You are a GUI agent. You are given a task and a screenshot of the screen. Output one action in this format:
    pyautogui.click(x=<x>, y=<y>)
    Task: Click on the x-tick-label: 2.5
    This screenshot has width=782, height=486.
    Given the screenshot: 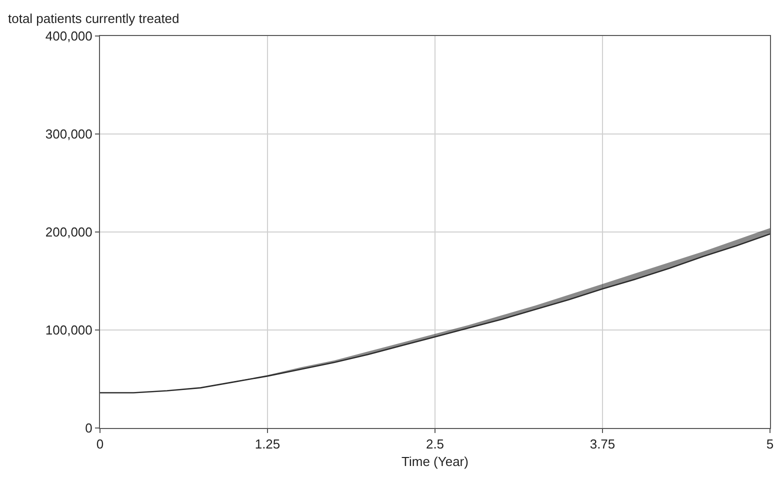 What is the action you would take?
    pyautogui.click(x=435, y=444)
    